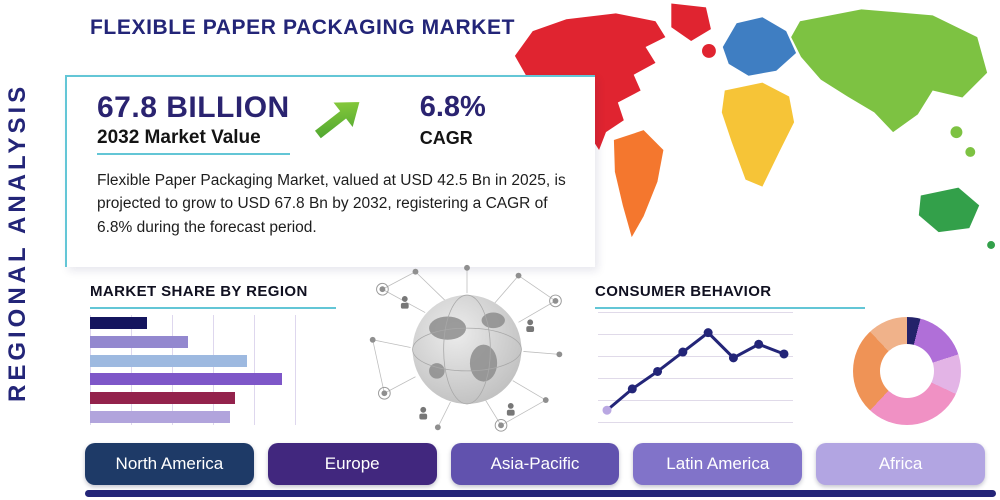 The width and height of the screenshot is (1000, 500). I want to click on bottom-accent-bar, so click(540, 493).